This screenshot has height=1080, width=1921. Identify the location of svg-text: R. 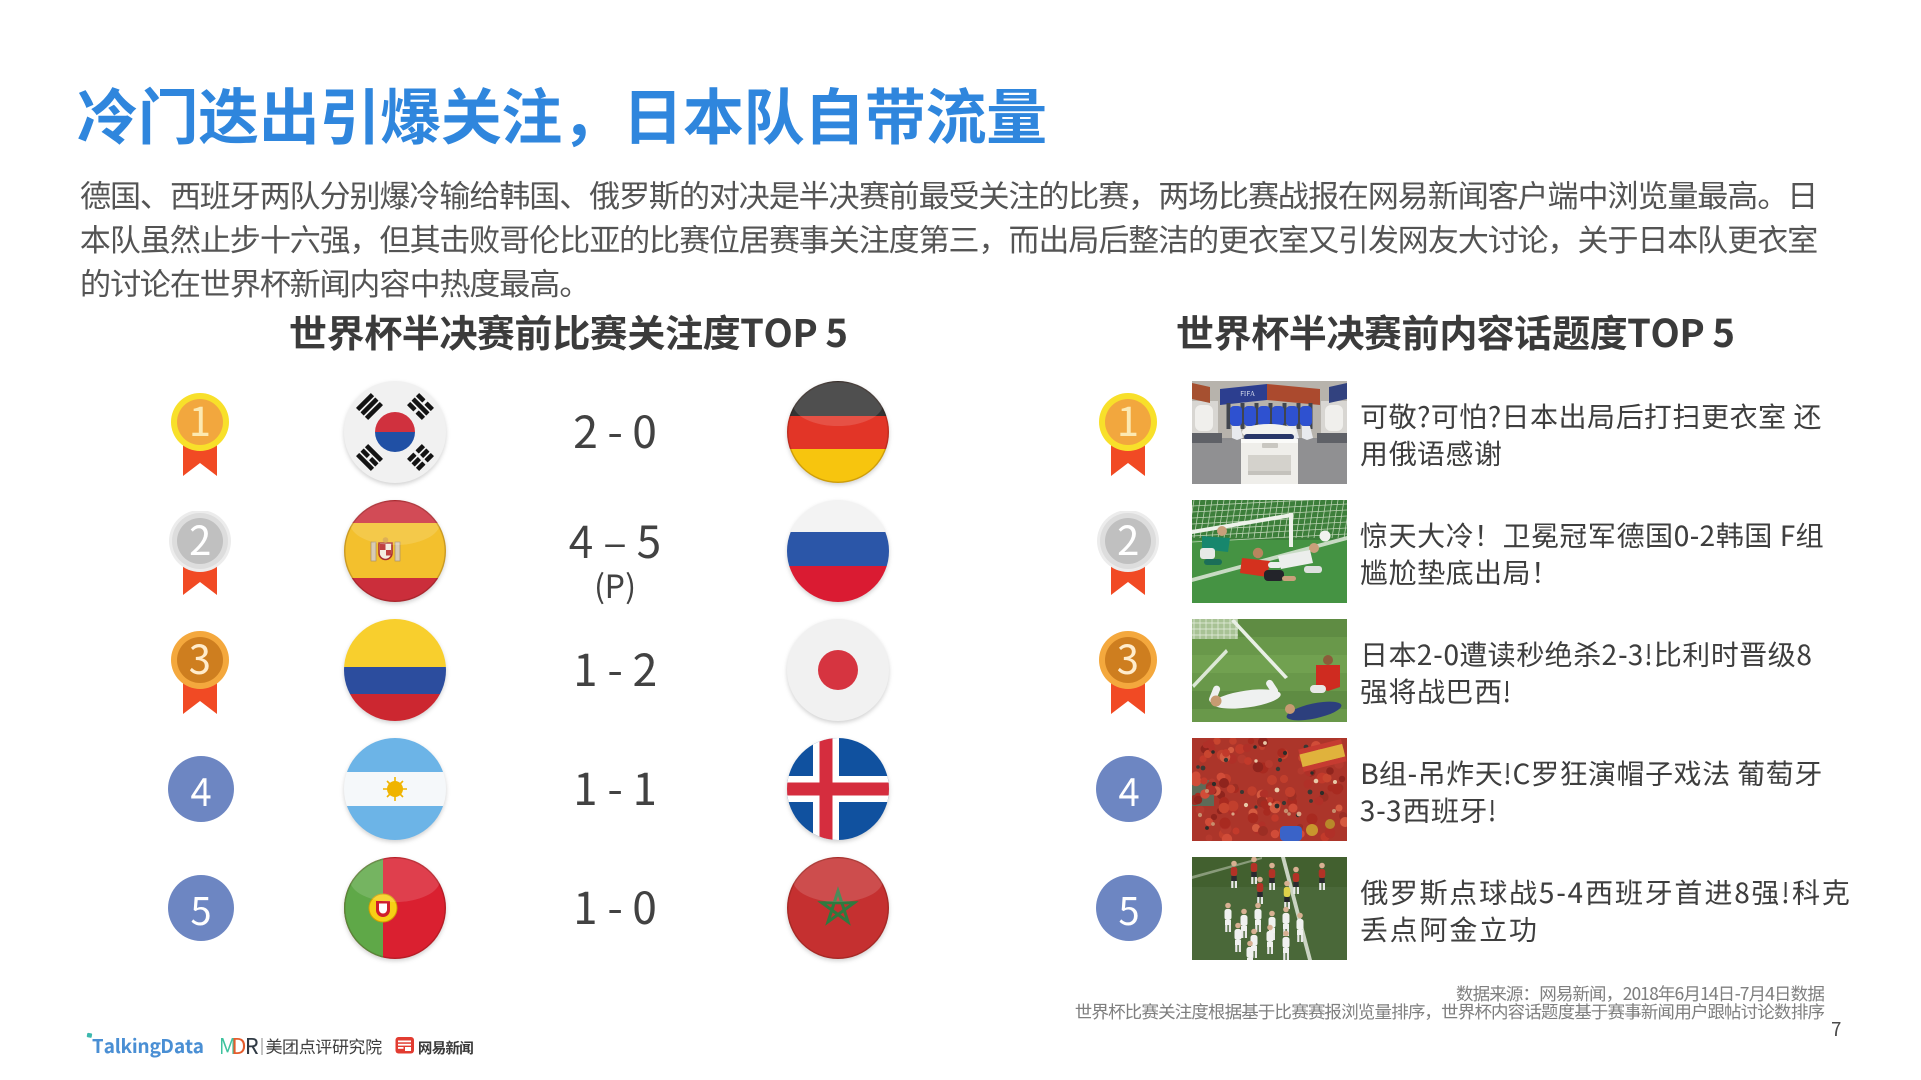
(252, 1046).